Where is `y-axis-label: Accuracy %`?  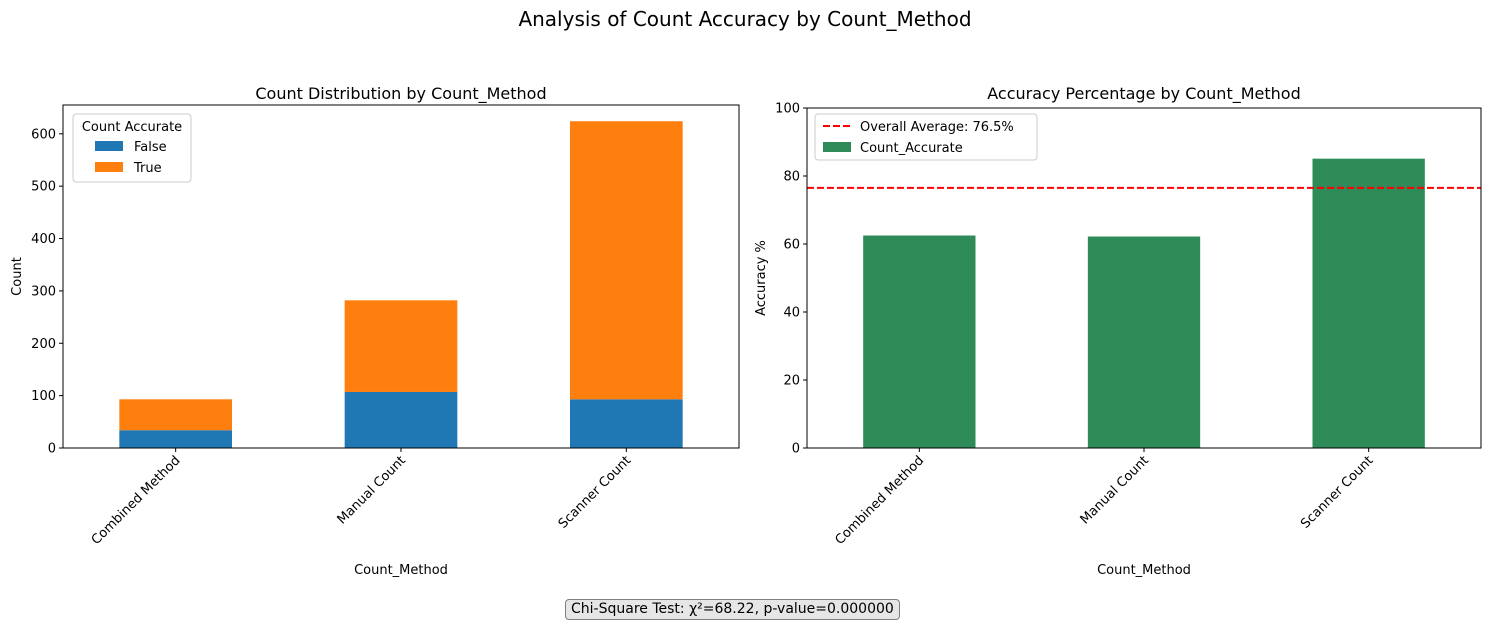 y-axis-label: Accuracy % is located at coordinates (761, 278).